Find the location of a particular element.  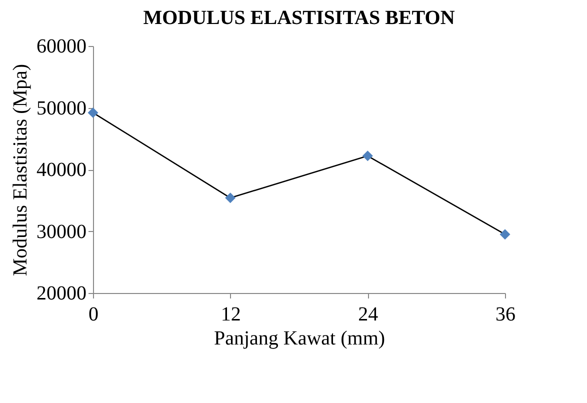

y-tick-label: 40000 is located at coordinates (61, 170).